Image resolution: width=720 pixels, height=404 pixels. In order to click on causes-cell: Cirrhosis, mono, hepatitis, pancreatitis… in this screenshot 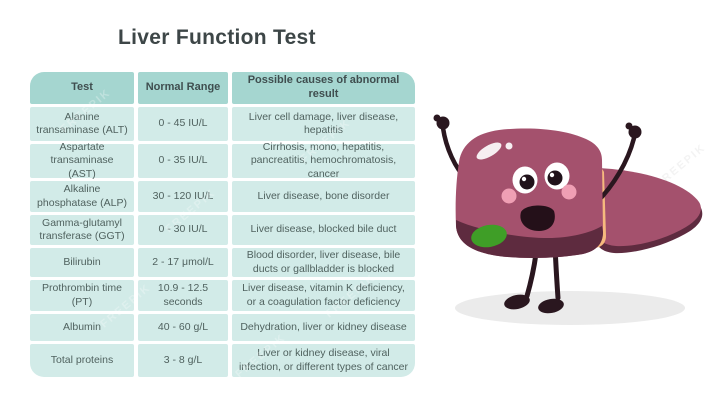, I will do `click(323, 160)`.